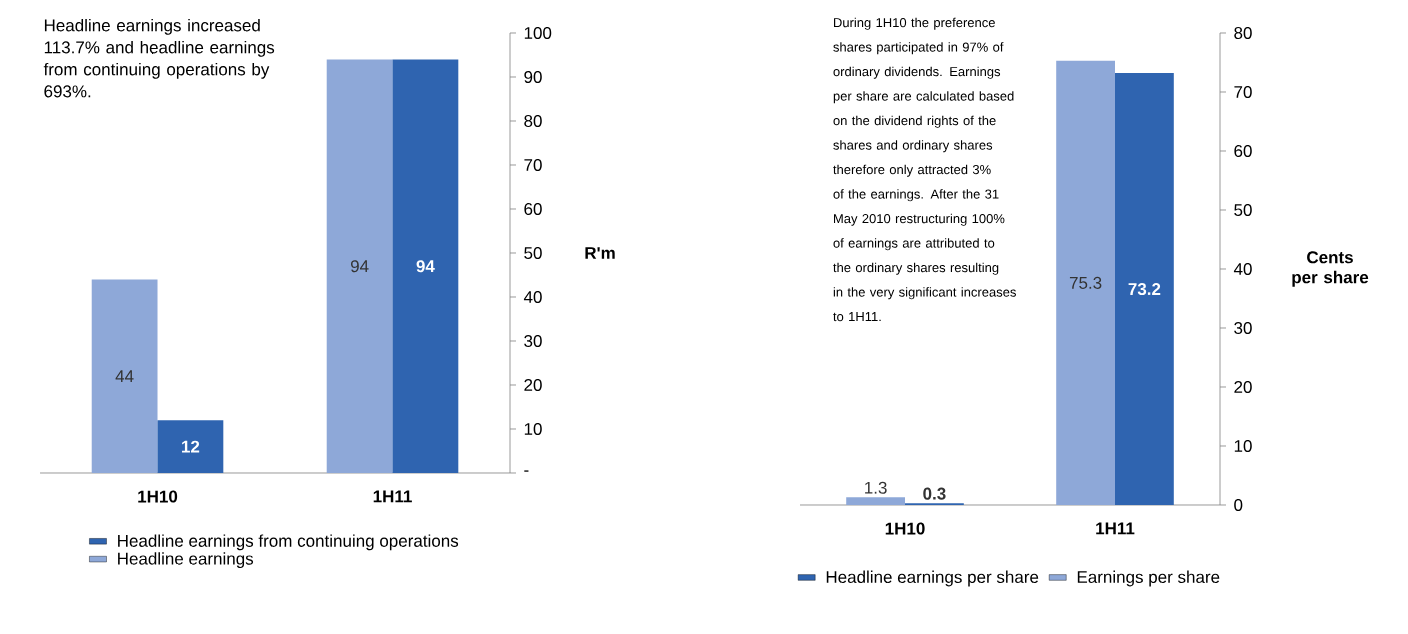  Describe the element at coordinates (924, 169) in the screenshot. I see `text: During 1H10 the preference shares participated in 97% of ordinary dividends. Earnings per share are calculated based on the dividend rights of the shares and ordinary shares therefore only attracted 3% of the earnings. After the 31 May 2010 restructuring 100% of earnings are attributed to the ordinary shares resulting in the very significant increases to 1H11.` at that location.